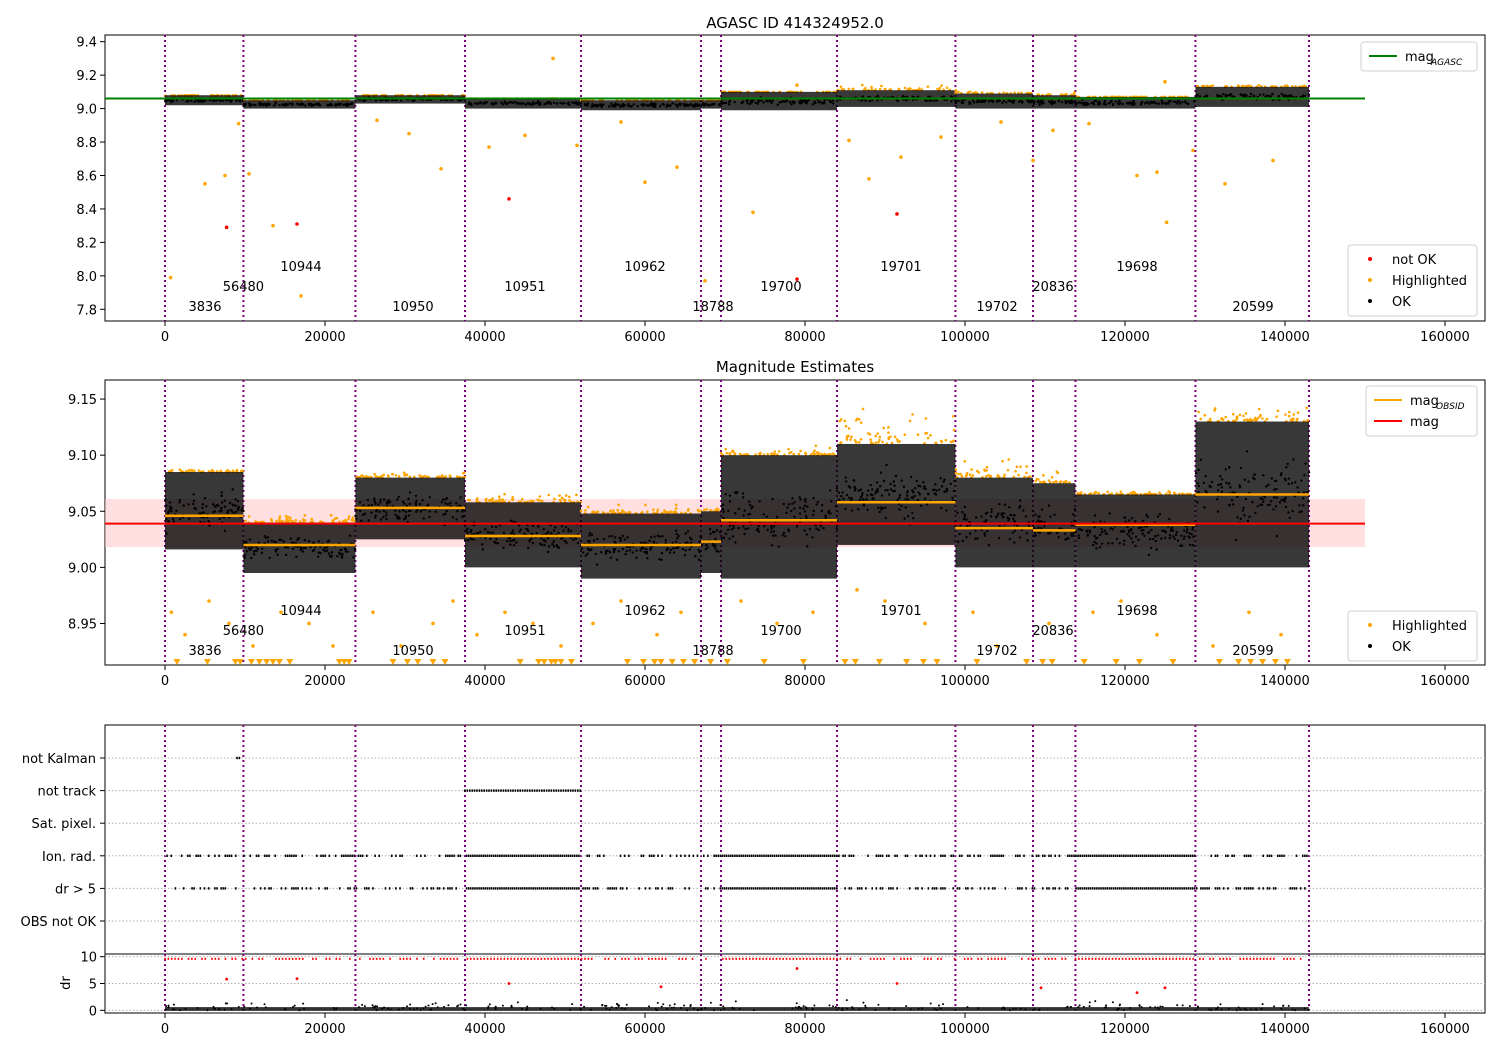 The height and width of the screenshot is (1050, 1500). I want to click on clipped-point-marker, so click(1043, 662).